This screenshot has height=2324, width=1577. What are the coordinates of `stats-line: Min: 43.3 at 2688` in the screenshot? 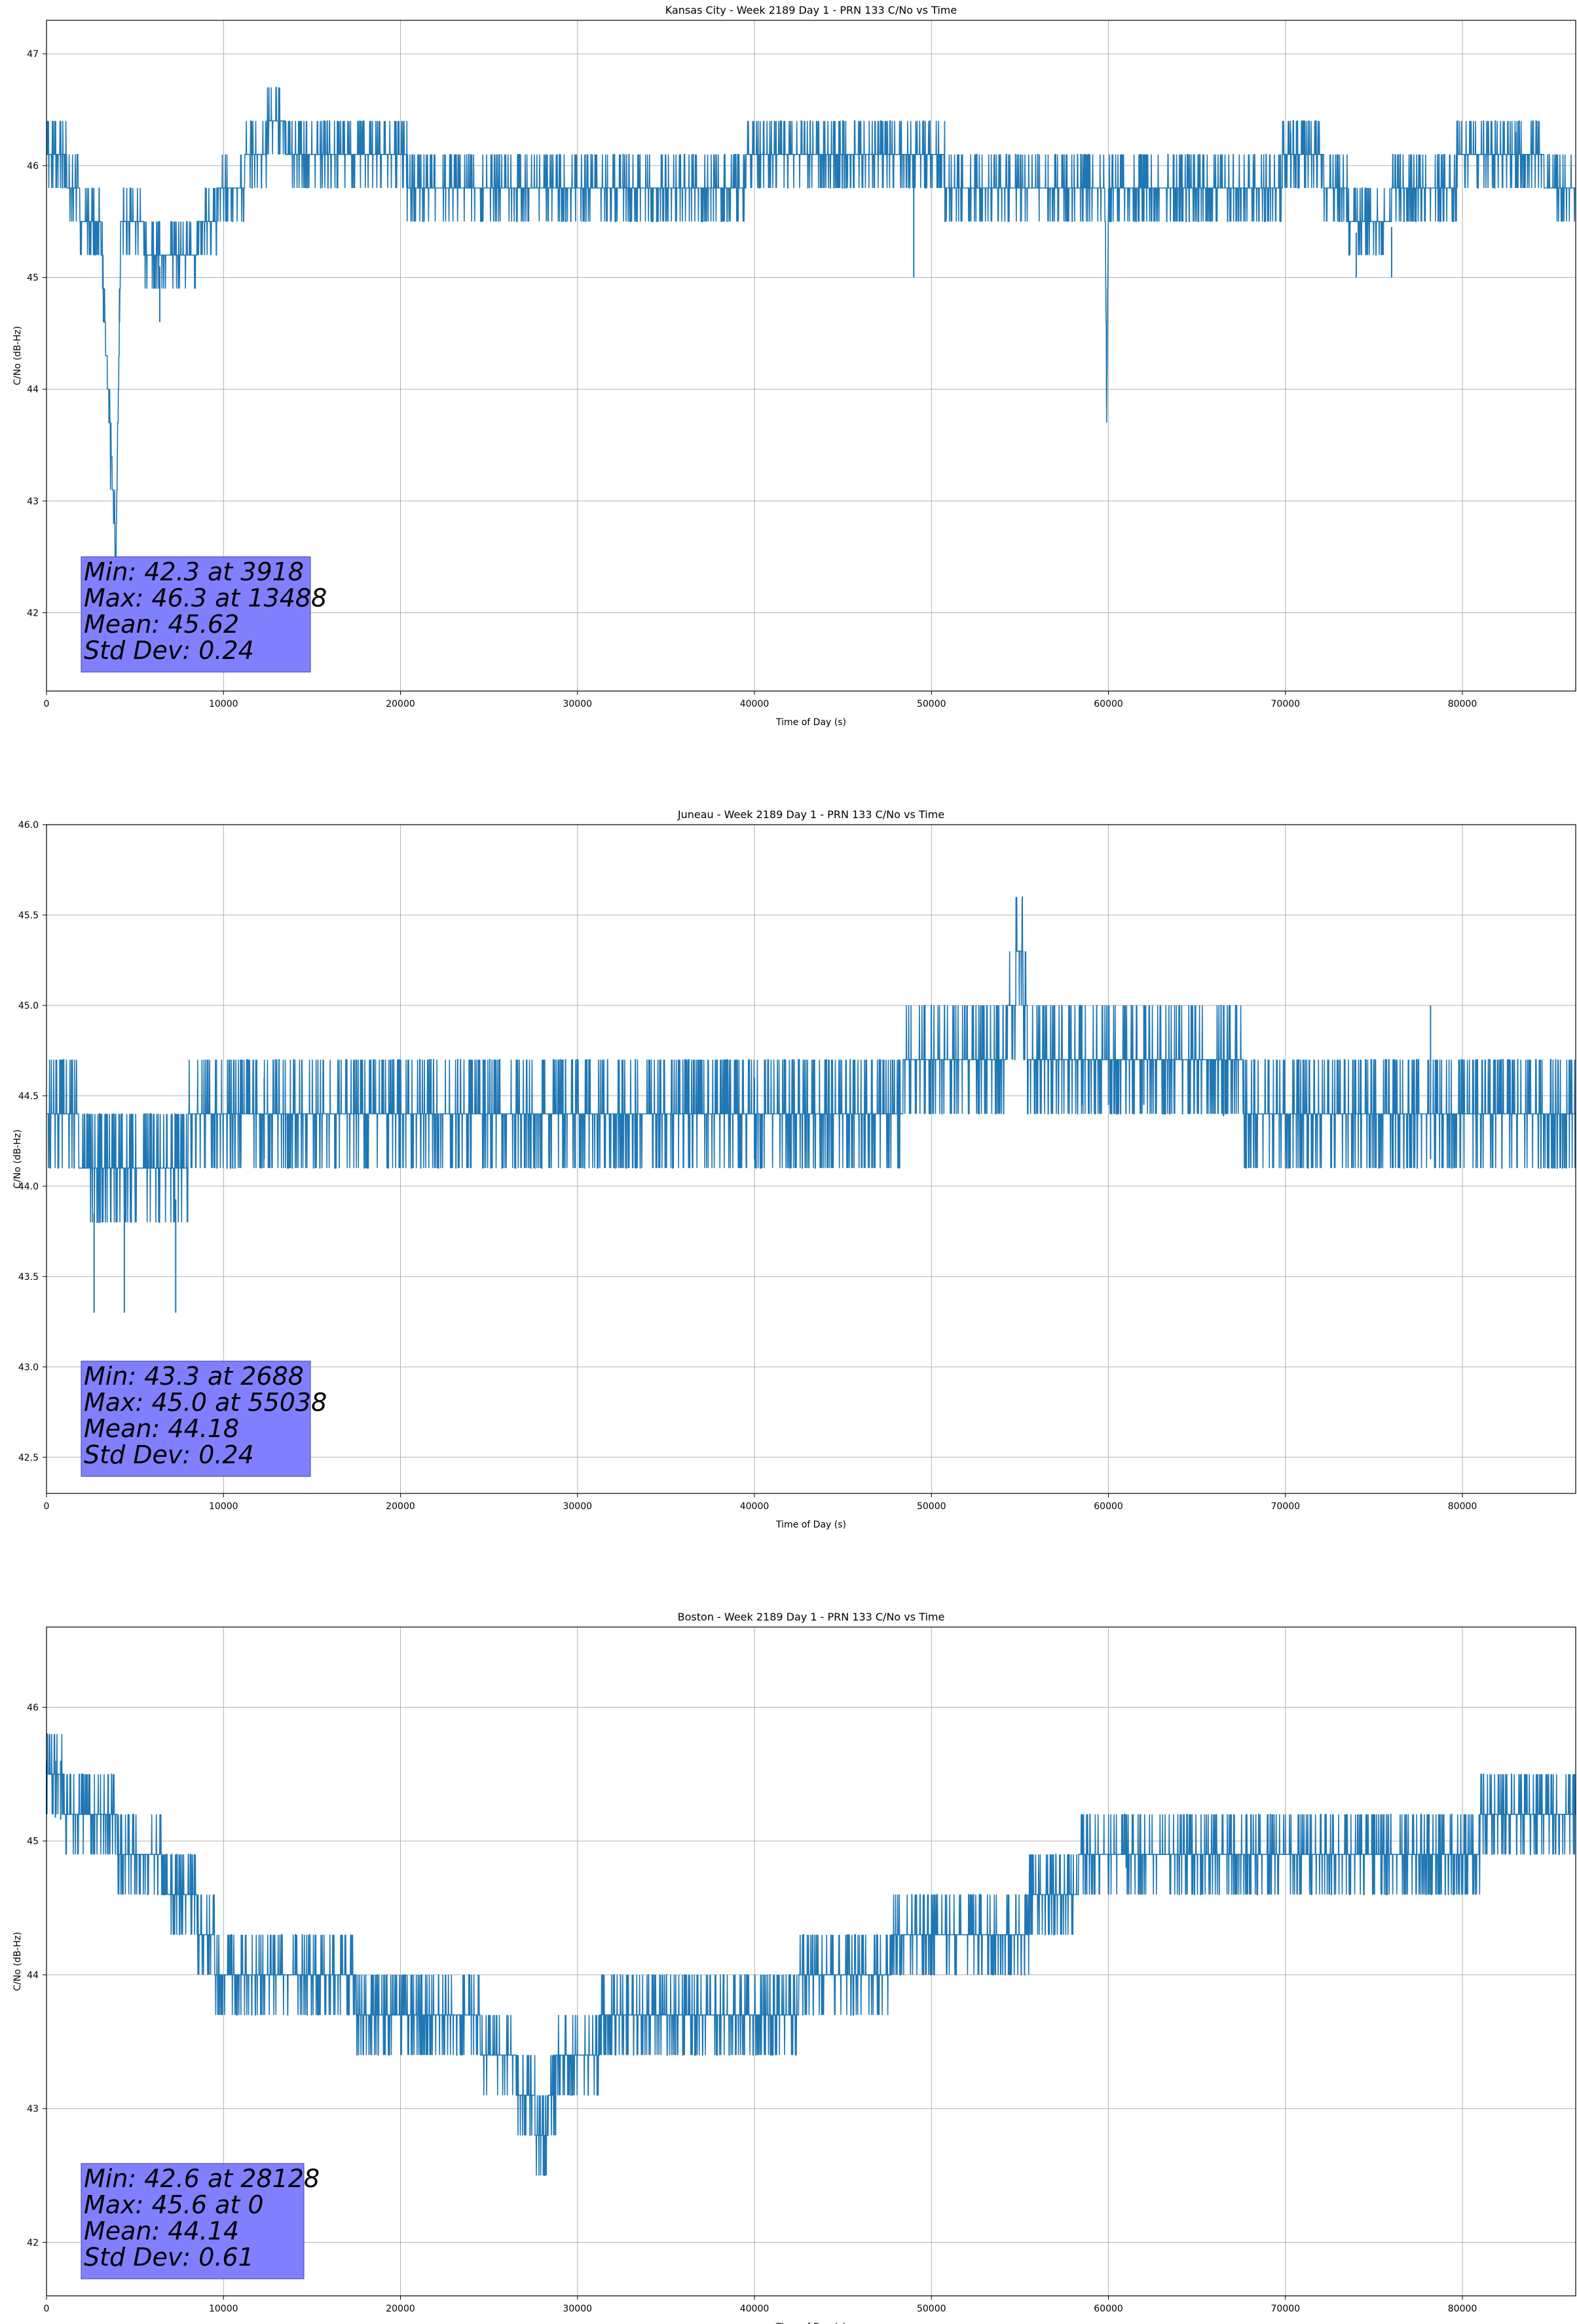 It's located at (194, 1376).